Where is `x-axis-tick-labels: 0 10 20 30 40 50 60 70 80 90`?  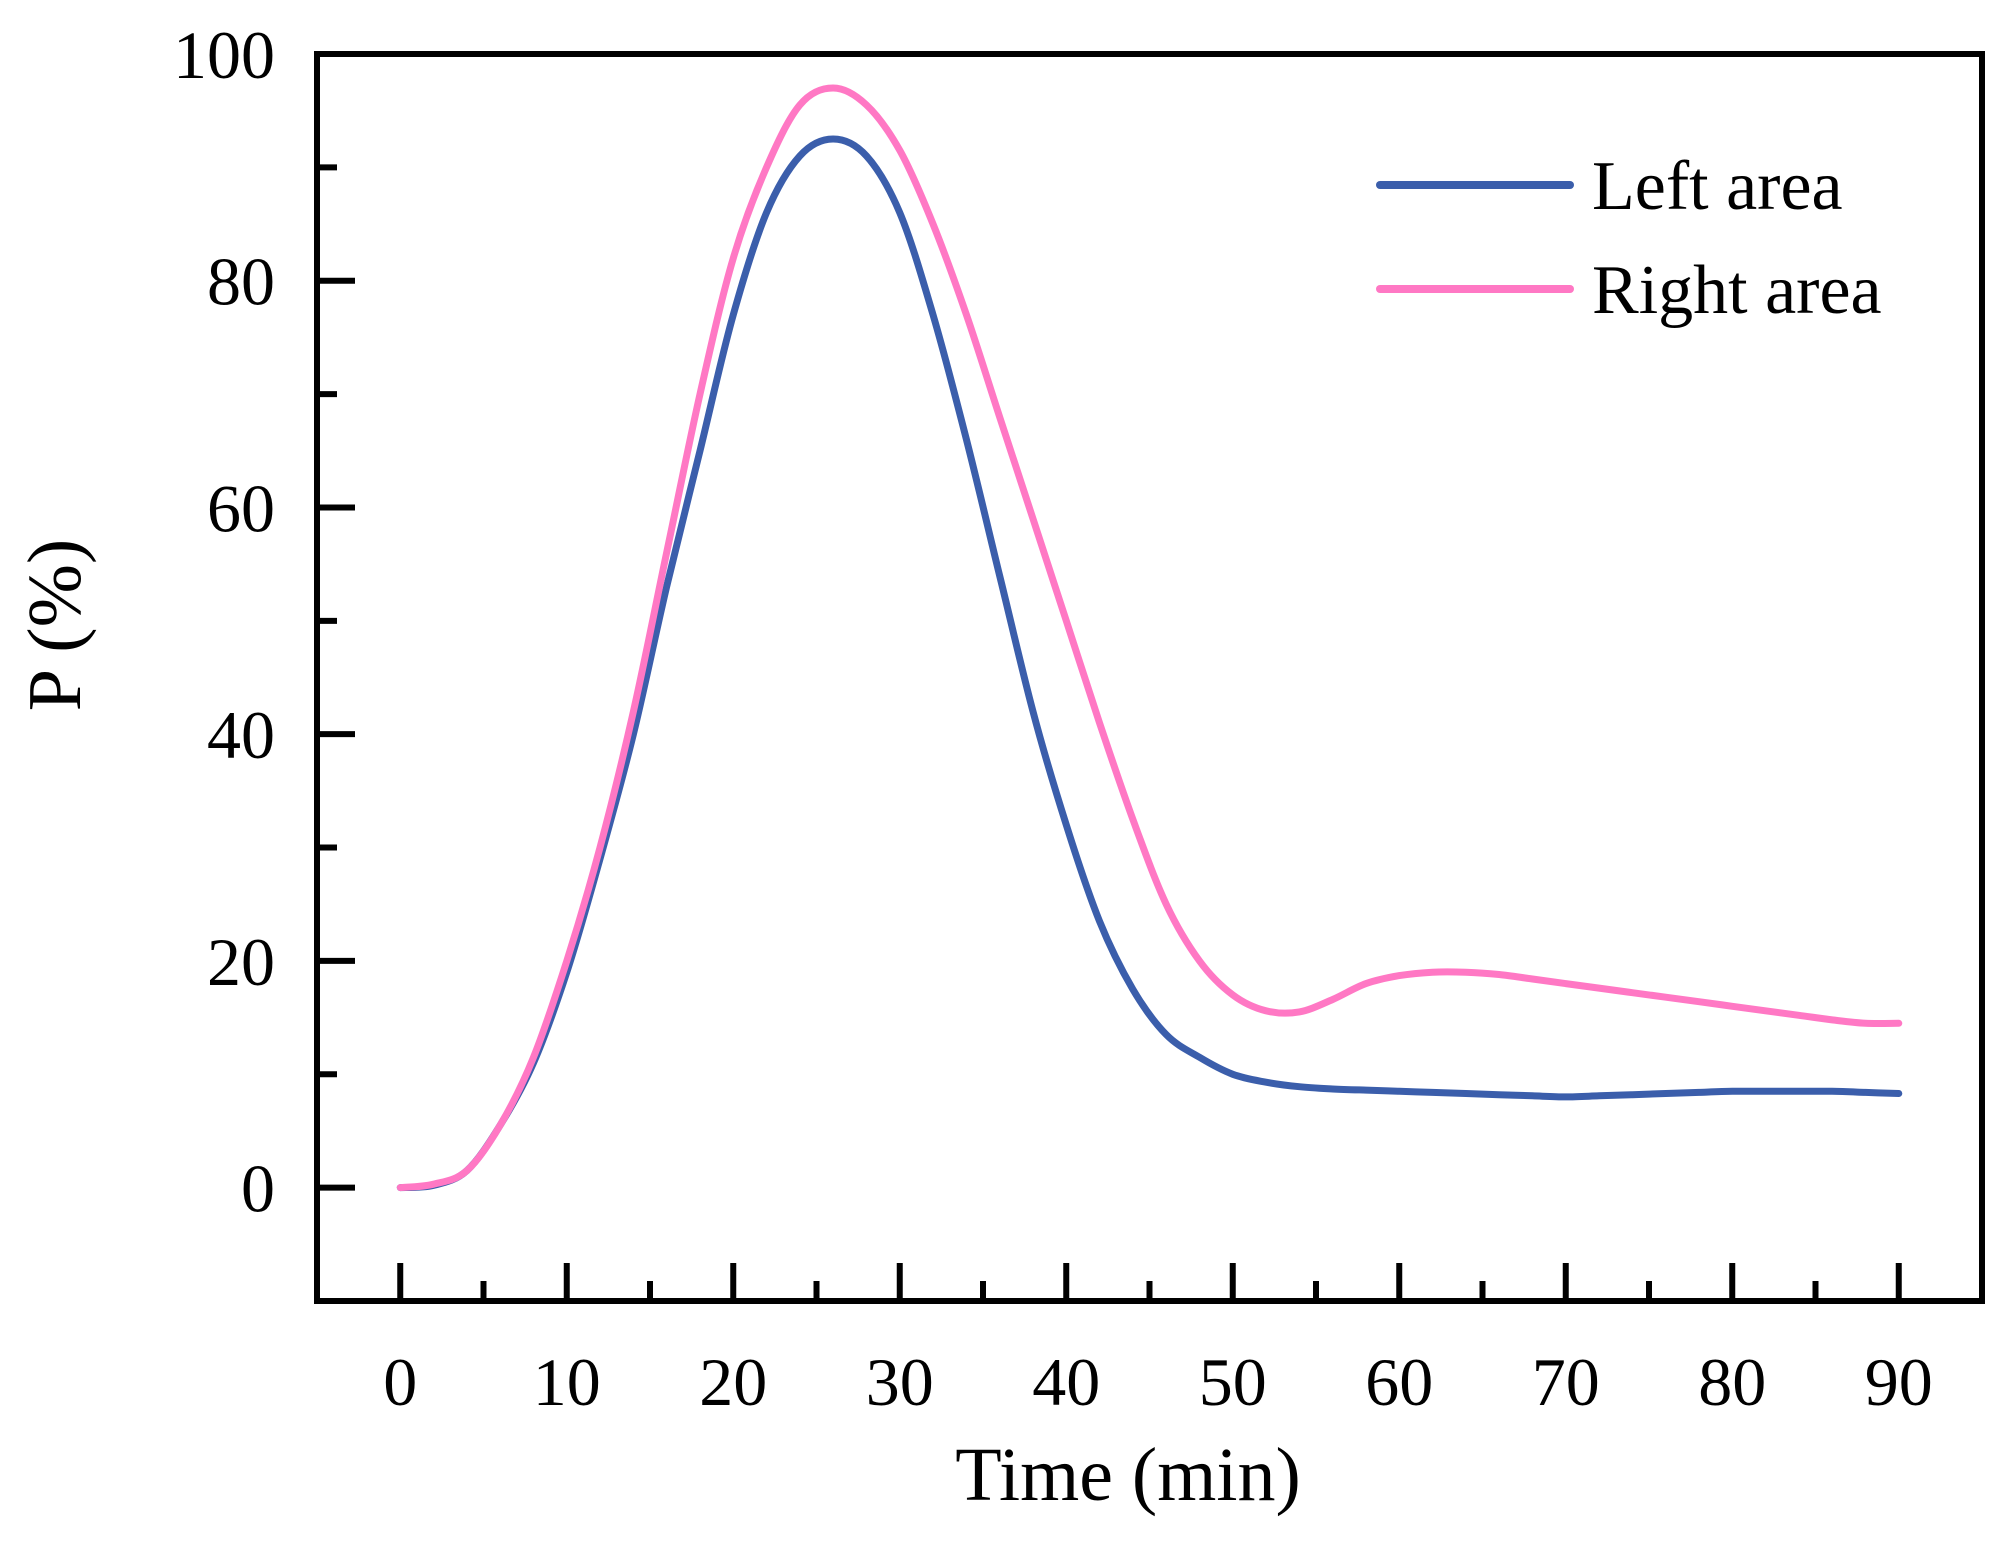 x-axis-tick-labels: 0 10 20 30 40 50 60 70 80 90 is located at coordinates (1158, 1382).